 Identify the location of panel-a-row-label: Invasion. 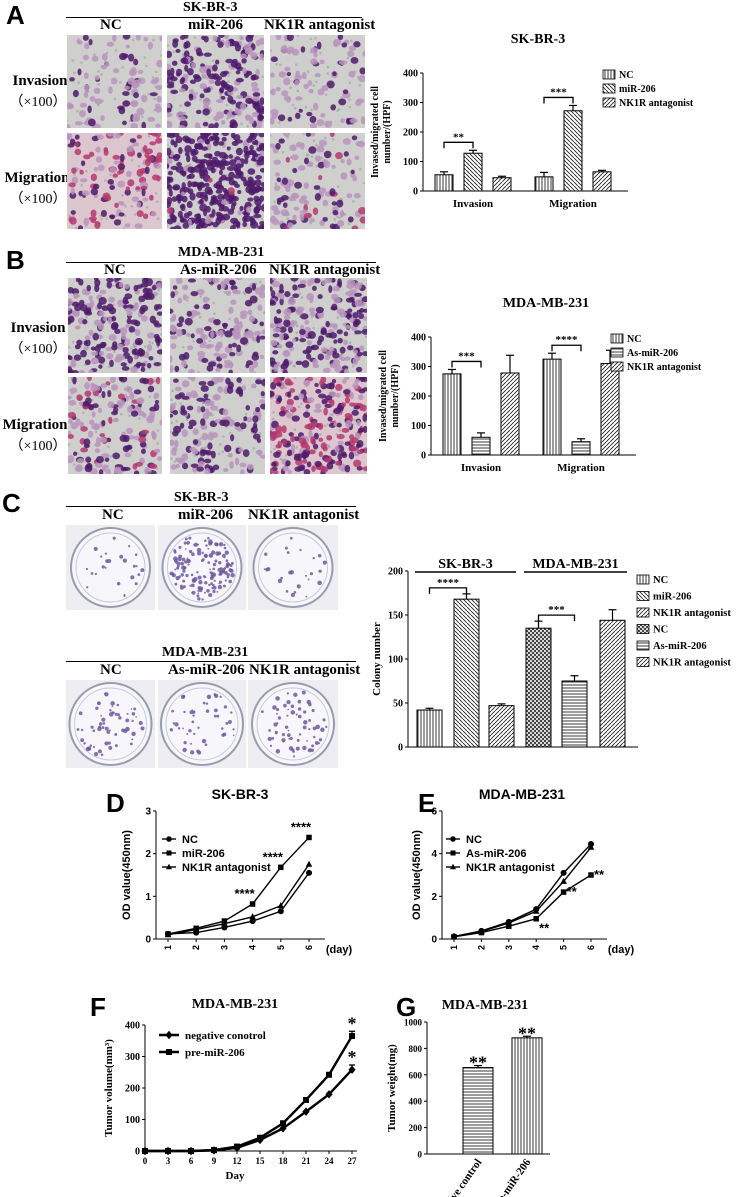
(40, 81).